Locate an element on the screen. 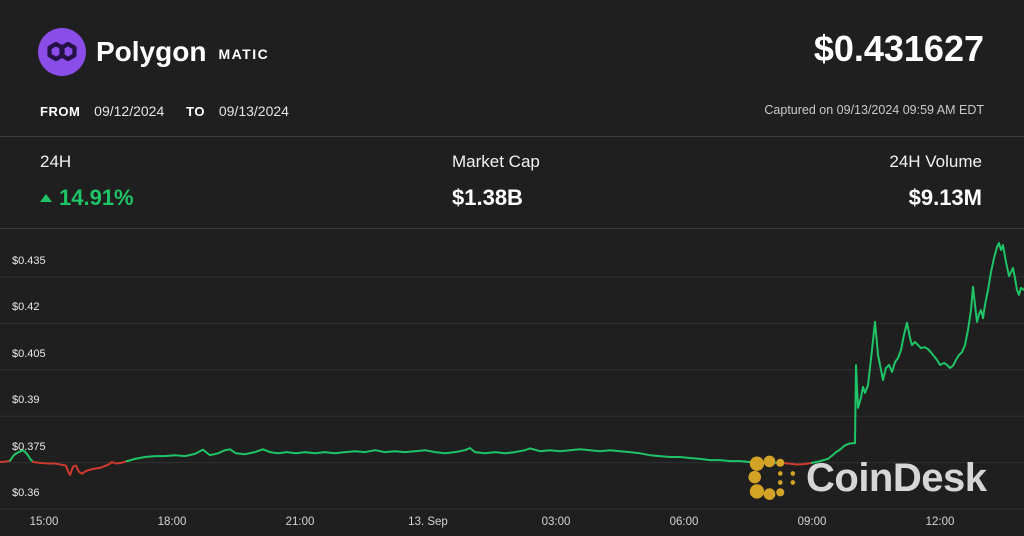  pct-change-text: 14.91% is located at coordinates (96, 197).